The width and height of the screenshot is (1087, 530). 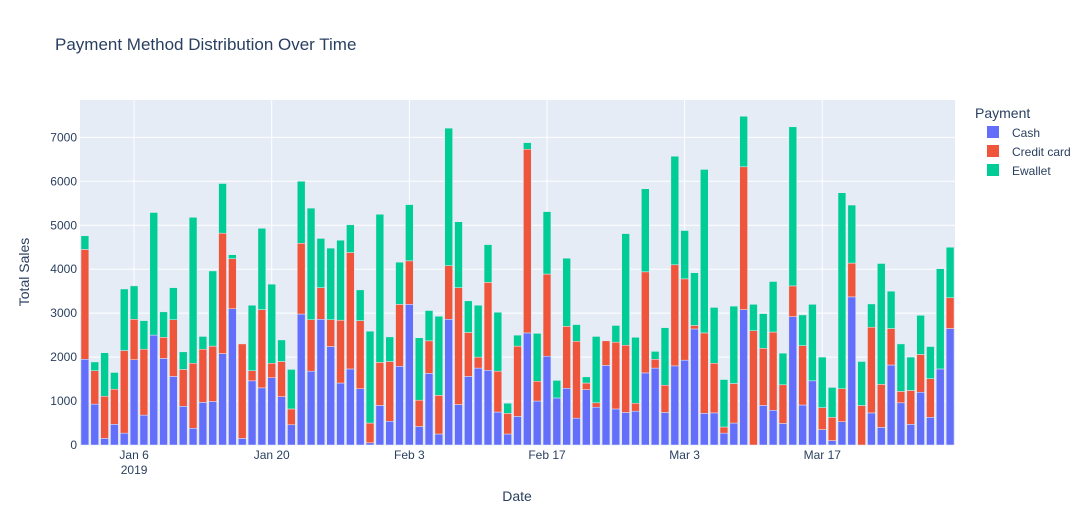 What do you see at coordinates (1023, 141) in the screenshot?
I see `legend: Payment Cash Credit card Ewallet` at bounding box center [1023, 141].